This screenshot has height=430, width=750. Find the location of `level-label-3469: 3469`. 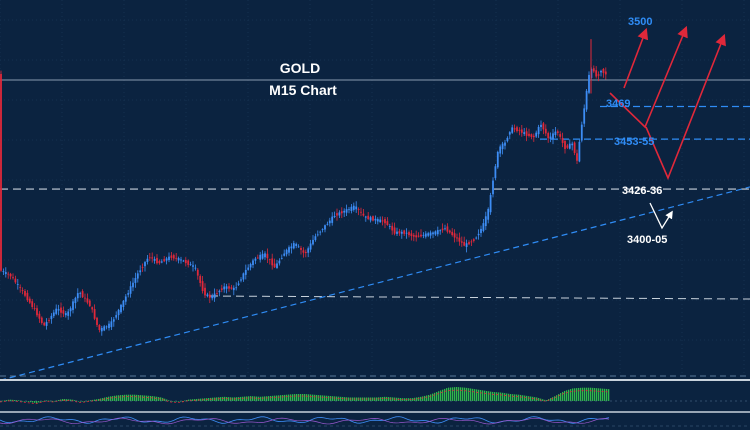

level-label-3469: 3469 is located at coordinates (618, 104).